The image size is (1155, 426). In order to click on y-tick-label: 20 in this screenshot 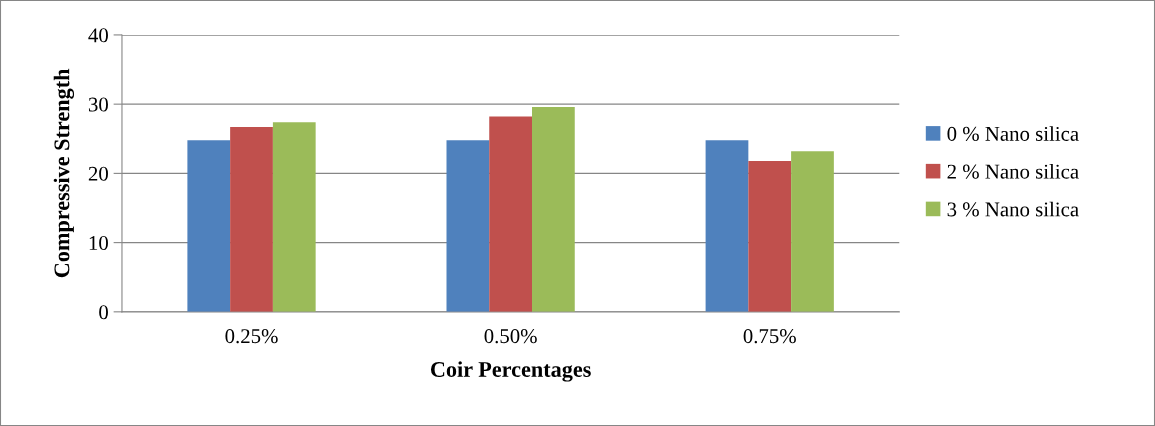, I will do `click(98, 173)`.